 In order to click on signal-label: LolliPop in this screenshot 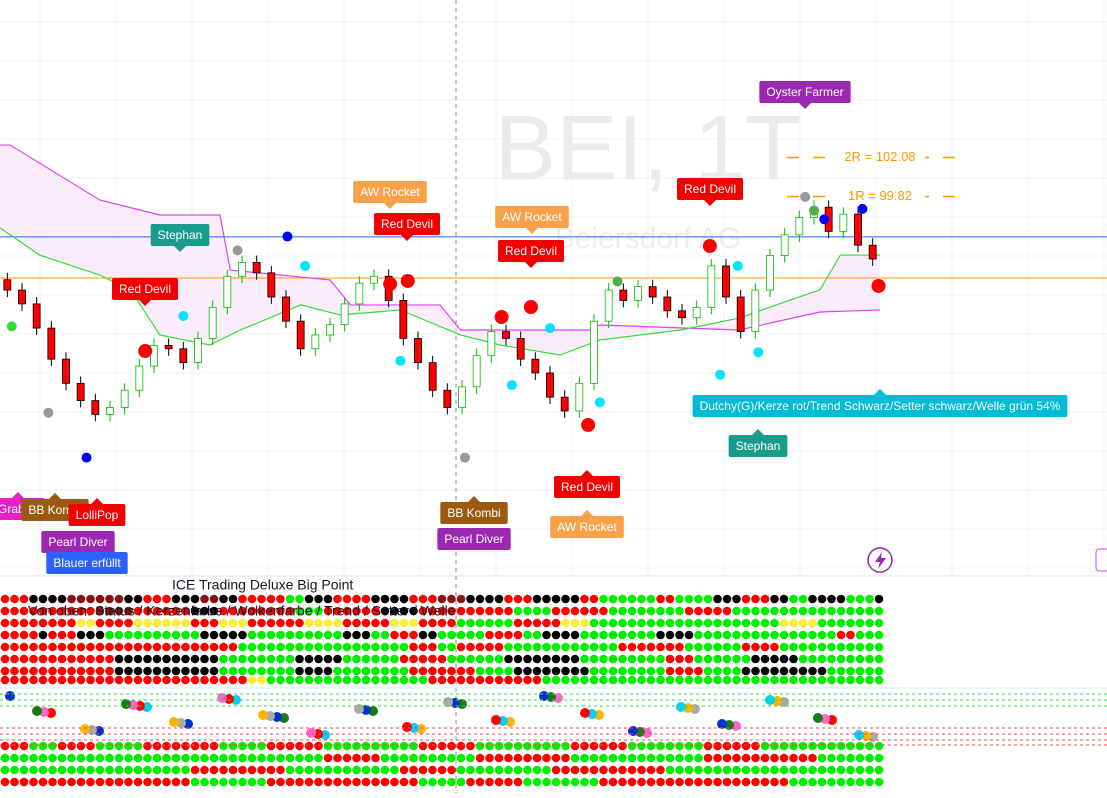, I will do `click(97, 512)`.